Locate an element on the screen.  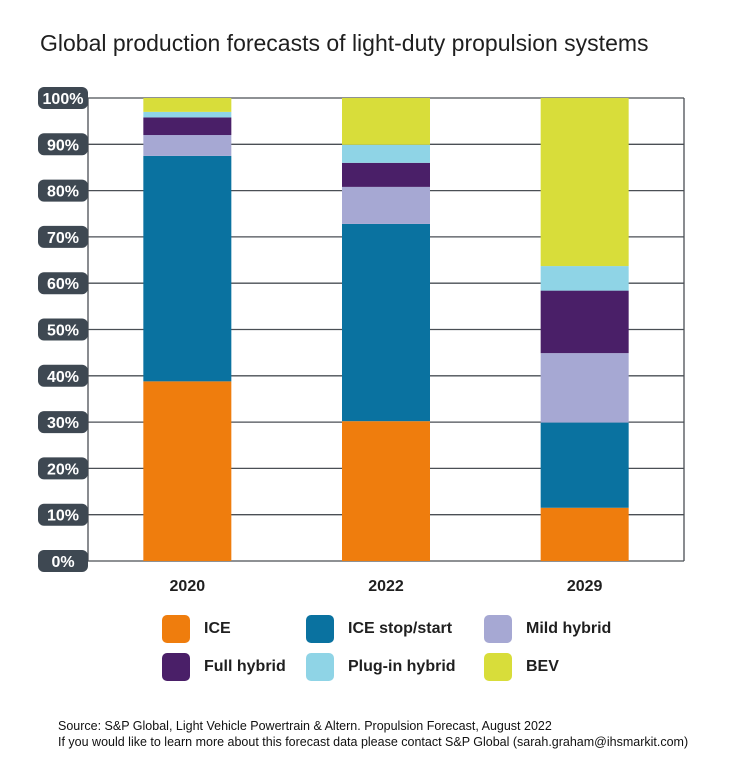
x-tick-label: 2022 is located at coordinates (386, 586).